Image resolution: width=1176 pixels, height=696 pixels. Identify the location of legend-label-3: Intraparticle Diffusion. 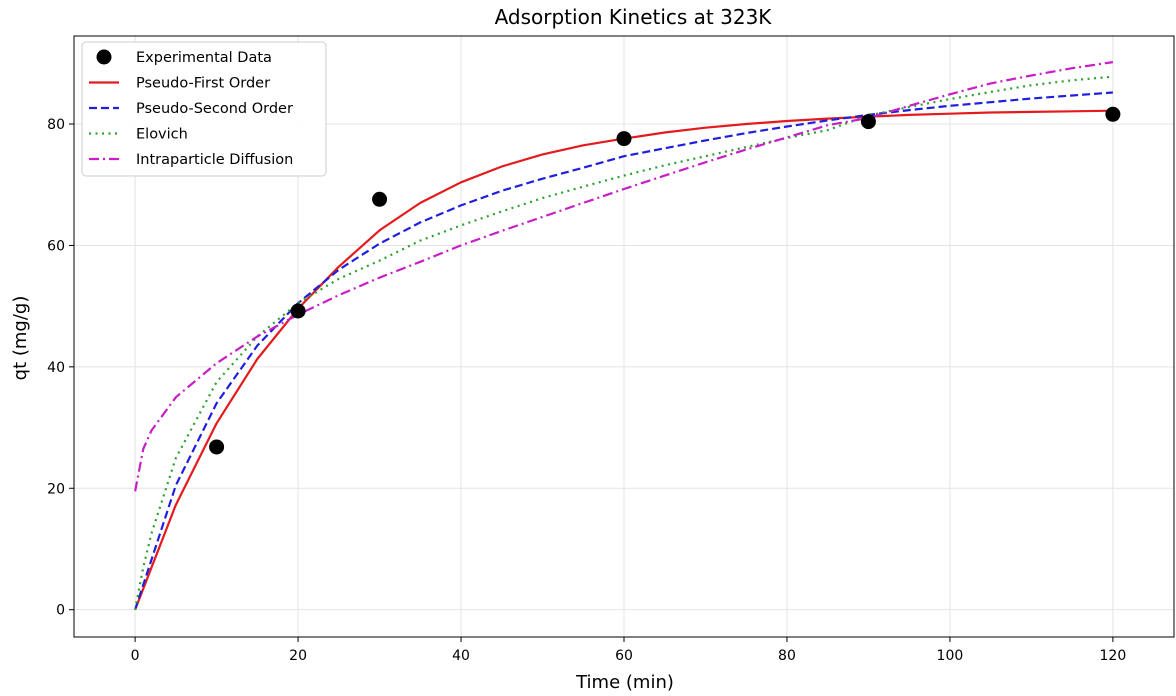
(214, 160).